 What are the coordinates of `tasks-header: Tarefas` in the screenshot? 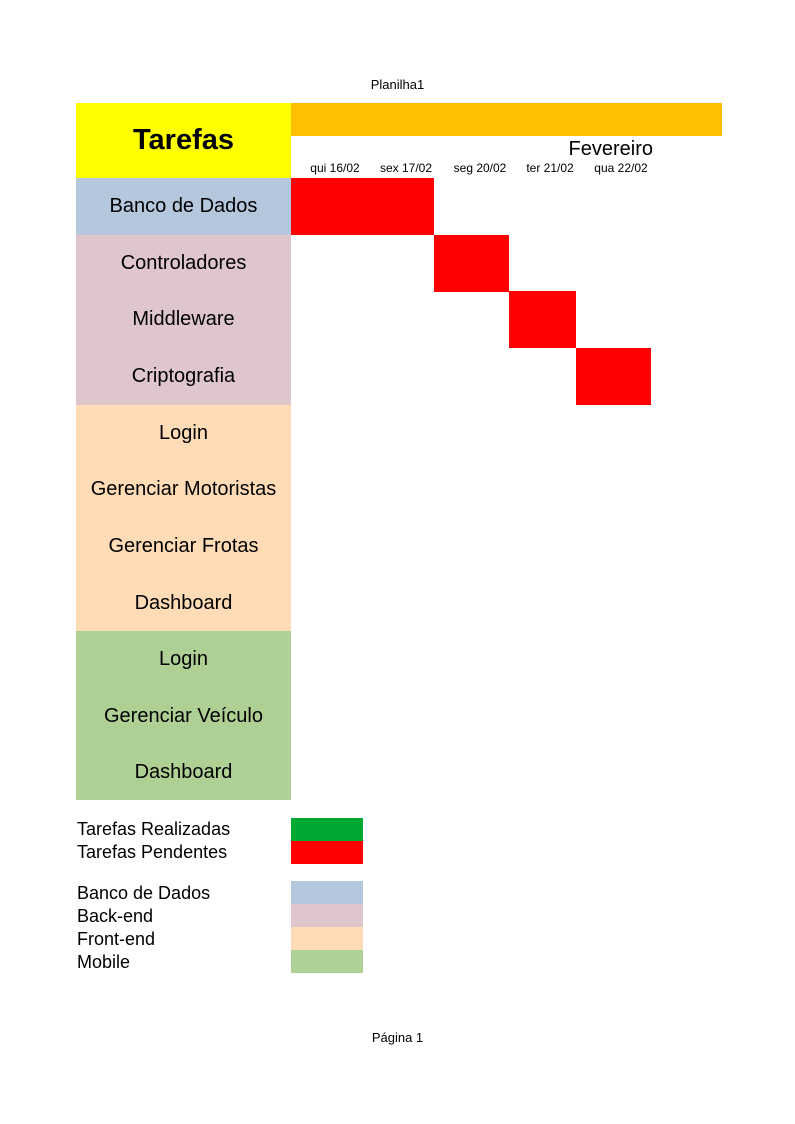 It's located at (183, 140).